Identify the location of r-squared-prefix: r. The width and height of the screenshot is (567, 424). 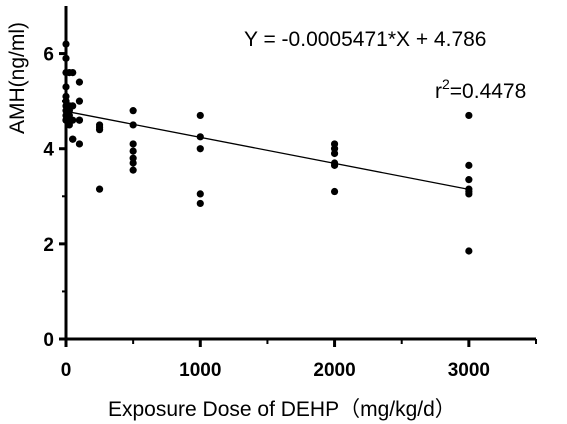
(438, 91).